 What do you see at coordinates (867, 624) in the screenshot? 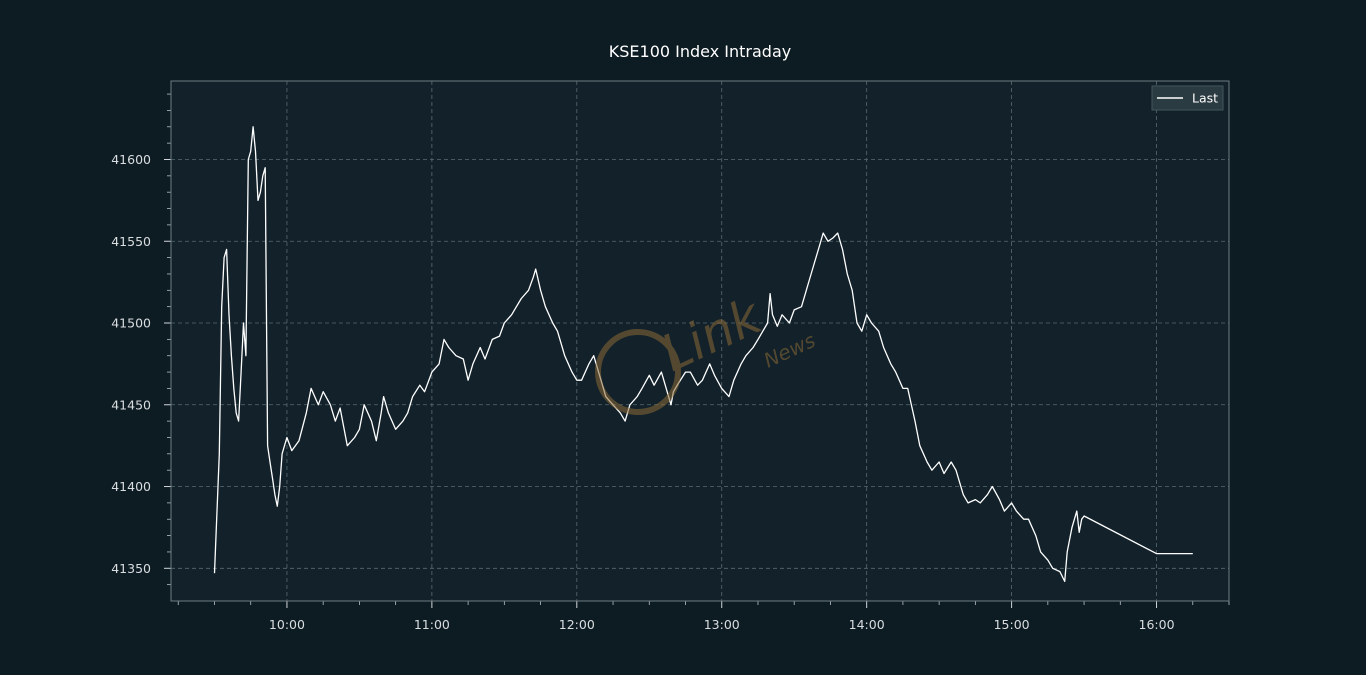
I see `x-tick-label: 14:00` at bounding box center [867, 624].